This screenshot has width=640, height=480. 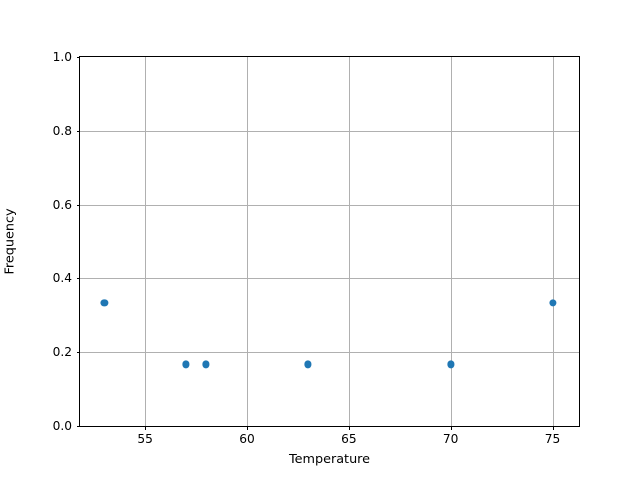 I want to click on y-tick-label: 1.0, so click(x=62, y=57).